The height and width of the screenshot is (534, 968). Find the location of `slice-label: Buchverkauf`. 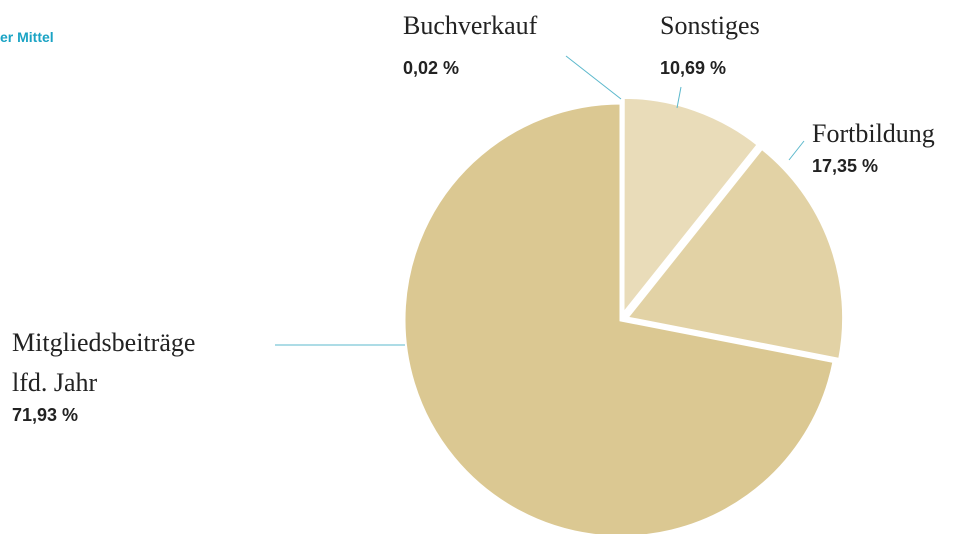

slice-label: Buchverkauf is located at coordinates (470, 25).